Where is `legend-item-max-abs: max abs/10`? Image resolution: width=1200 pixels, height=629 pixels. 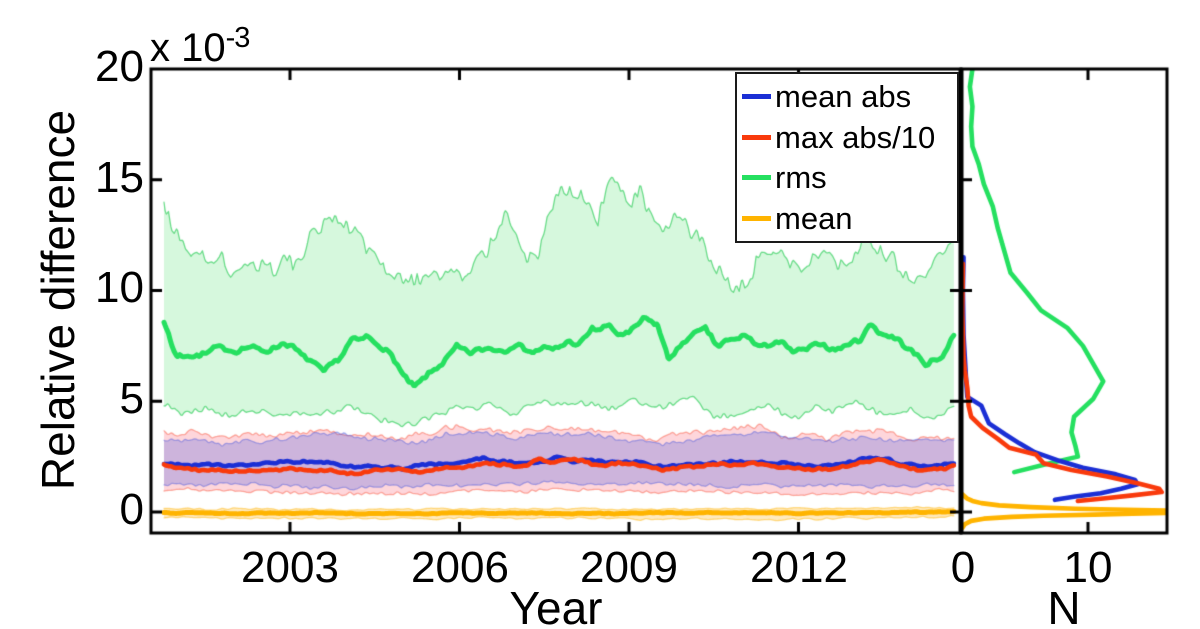 legend-item-max-abs: max abs/10 is located at coordinates (849, 137).